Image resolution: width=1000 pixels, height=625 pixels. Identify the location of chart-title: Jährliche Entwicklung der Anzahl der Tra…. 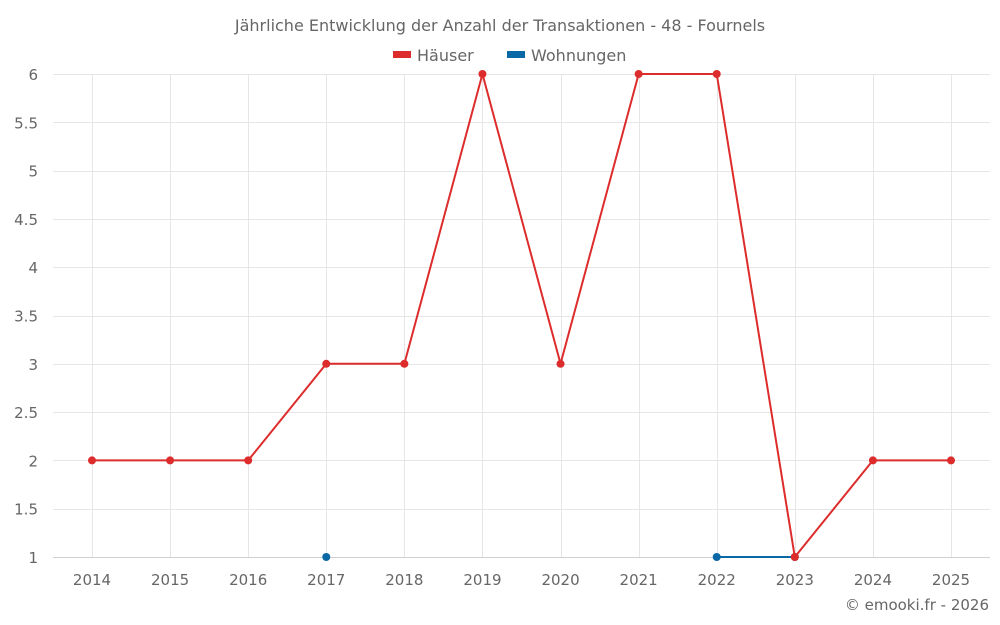
(499, 25).